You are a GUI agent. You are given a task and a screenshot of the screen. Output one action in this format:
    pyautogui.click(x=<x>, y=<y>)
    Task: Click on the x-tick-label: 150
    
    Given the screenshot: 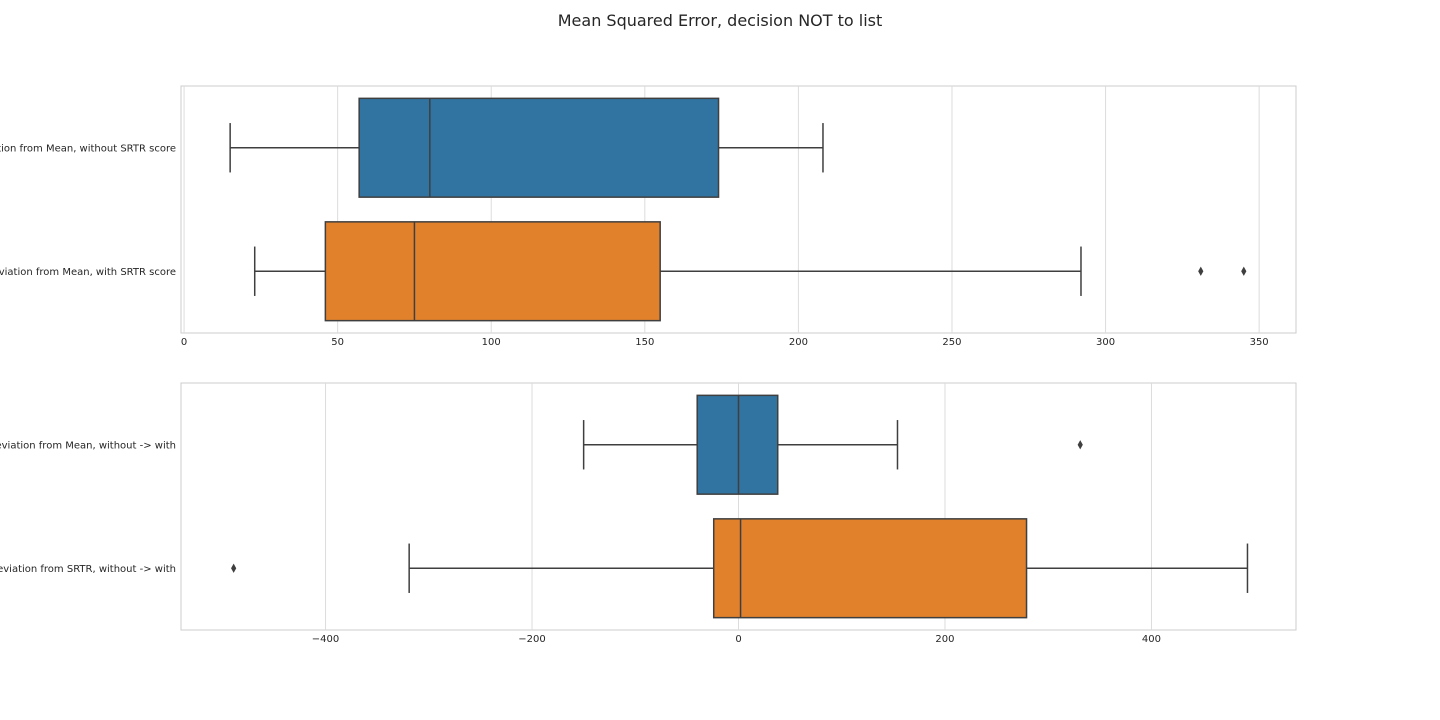 What is the action you would take?
    pyautogui.click(x=644, y=342)
    